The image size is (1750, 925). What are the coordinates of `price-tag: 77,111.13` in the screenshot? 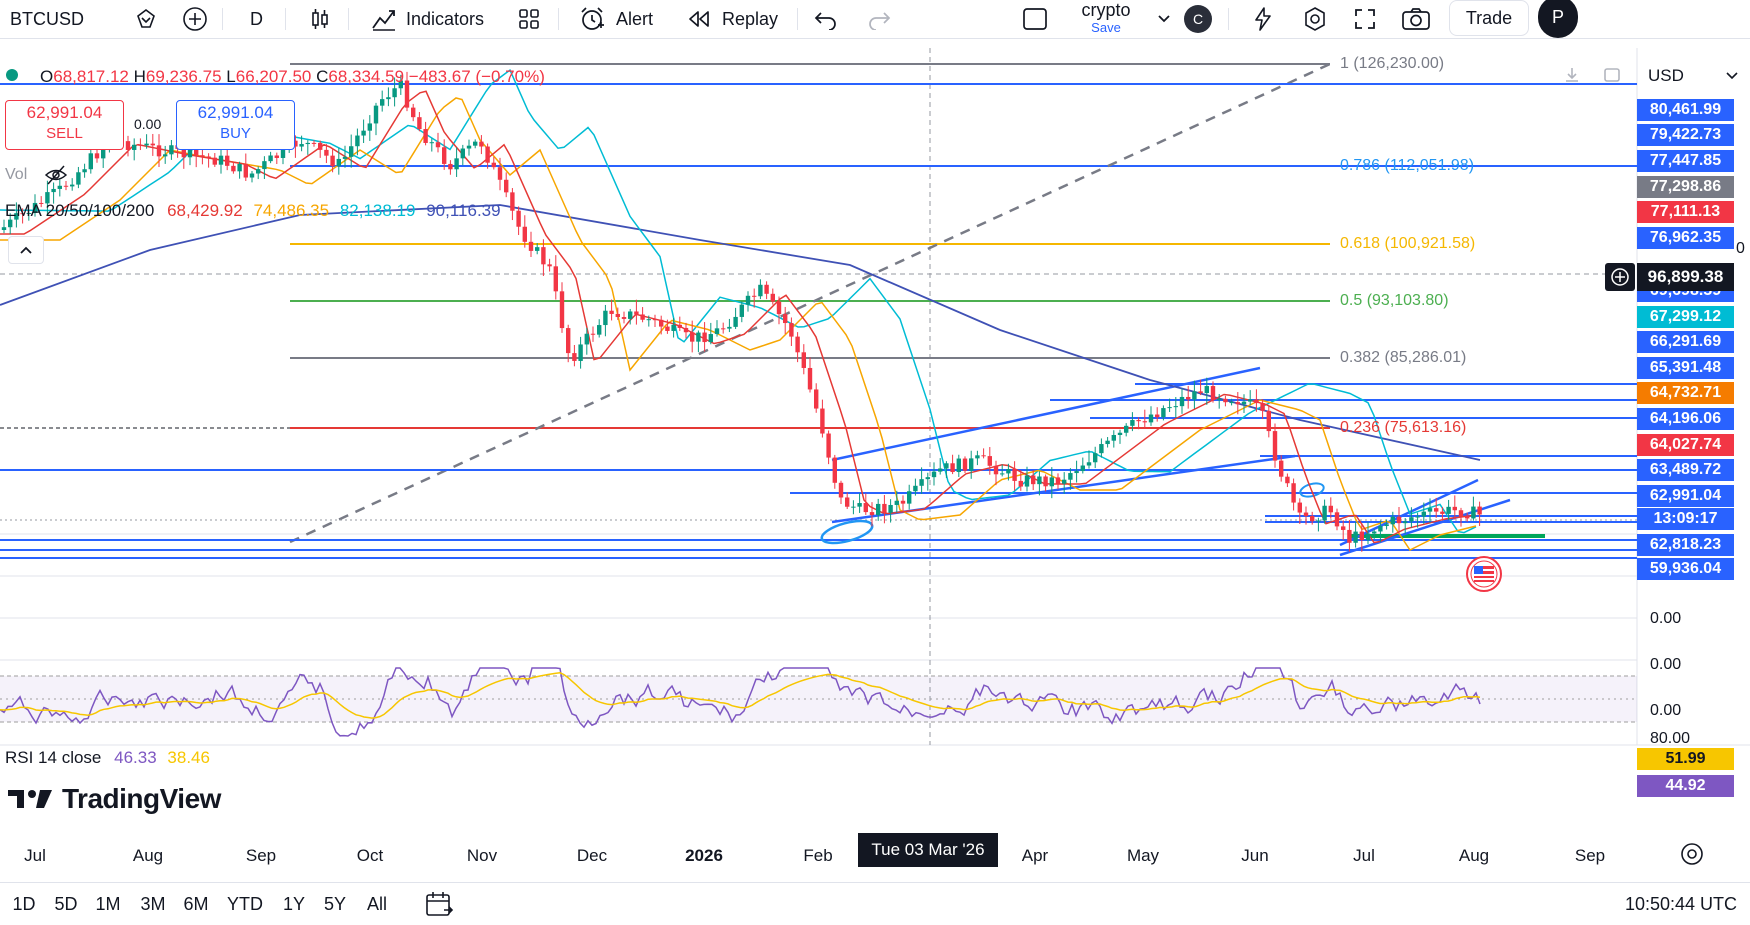 It's located at (1685, 212).